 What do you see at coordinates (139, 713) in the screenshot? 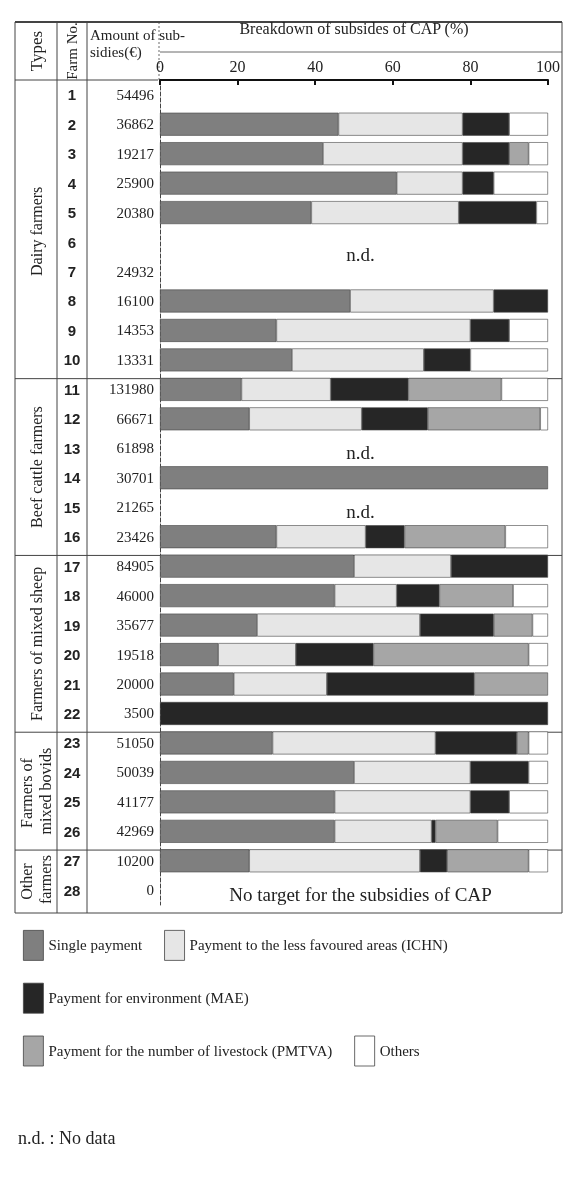
I see `y2-tick-label: 3500` at bounding box center [139, 713].